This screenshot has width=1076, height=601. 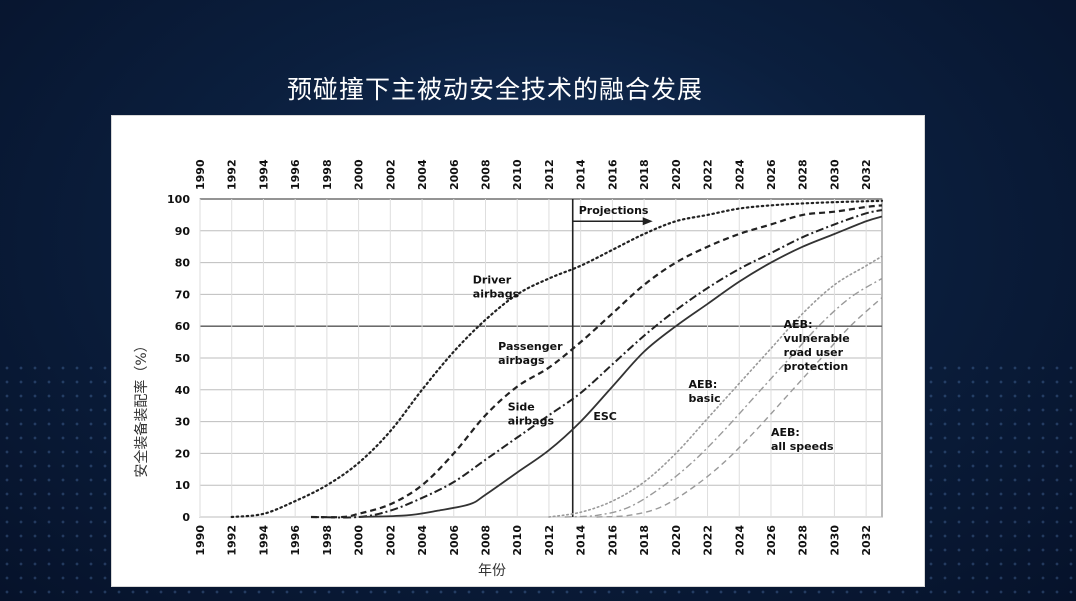 I want to click on x-tick-label-top: 2008, so click(x=485, y=174).